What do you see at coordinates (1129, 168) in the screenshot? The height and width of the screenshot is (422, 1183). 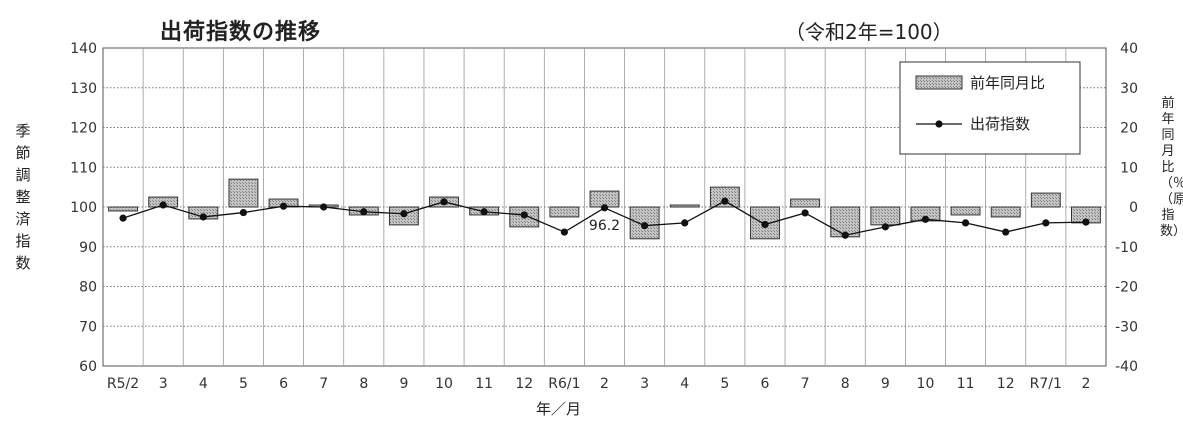 I see `y-right-tick-label: 10` at bounding box center [1129, 168].